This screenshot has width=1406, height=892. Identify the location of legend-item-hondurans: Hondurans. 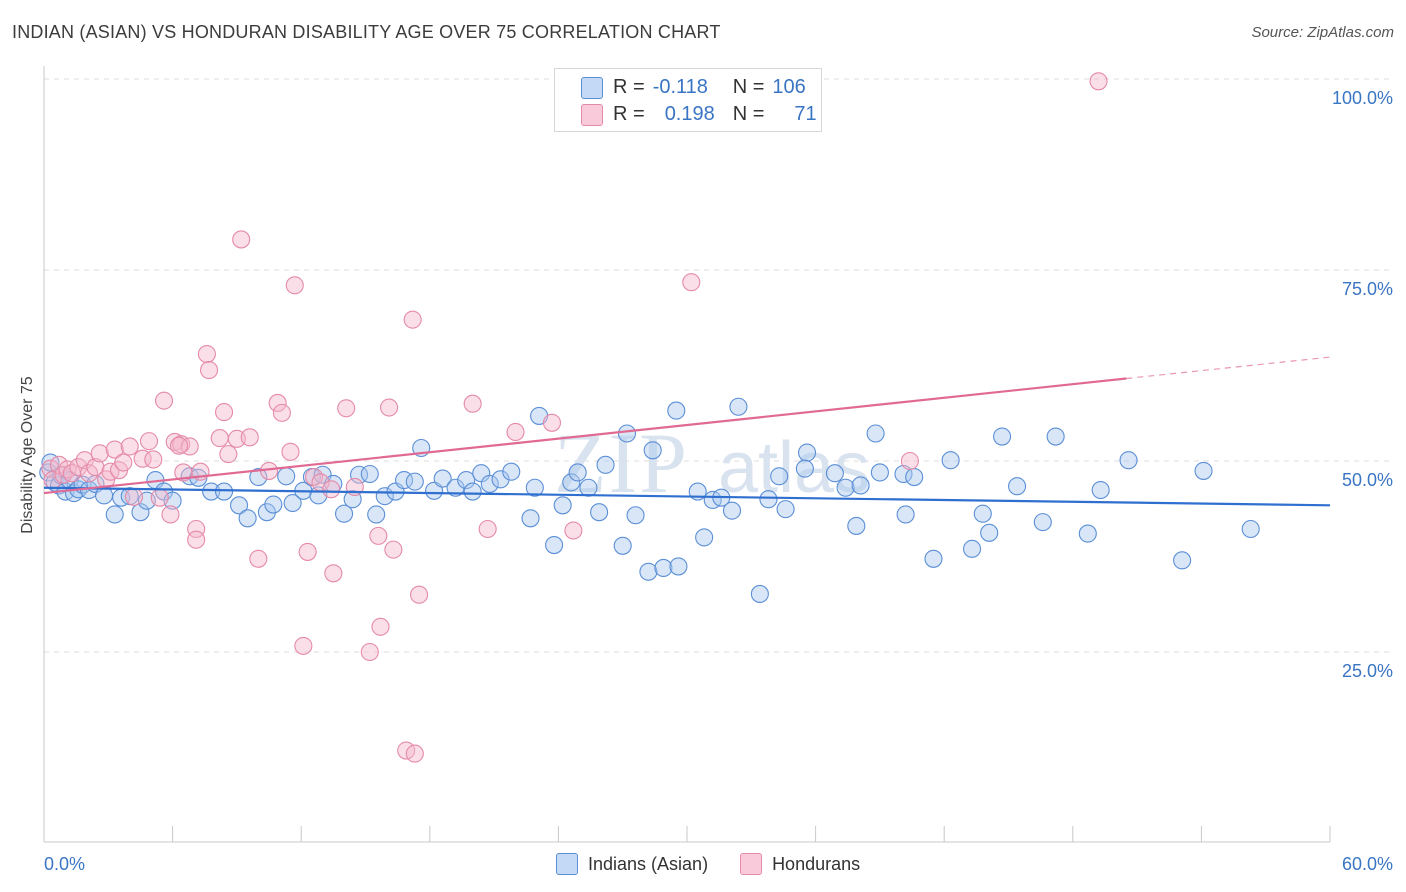
(800, 864).